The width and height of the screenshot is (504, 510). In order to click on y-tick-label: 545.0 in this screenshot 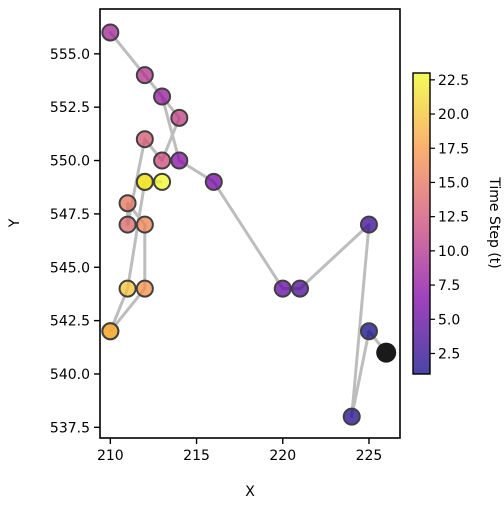, I will do `click(70, 268)`.